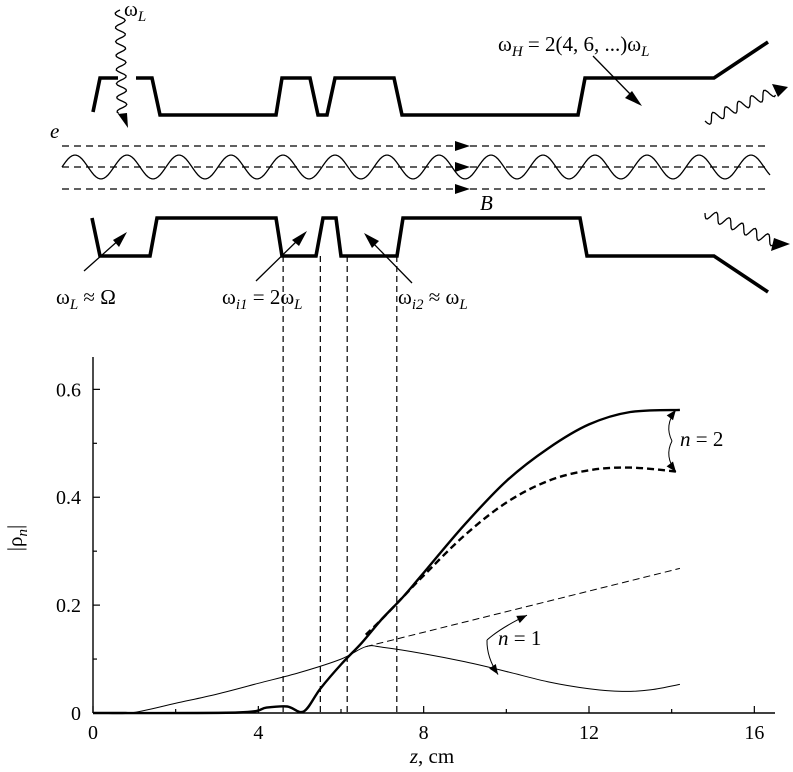  I want to click on outgoing-wave-top, so click(740, 107).